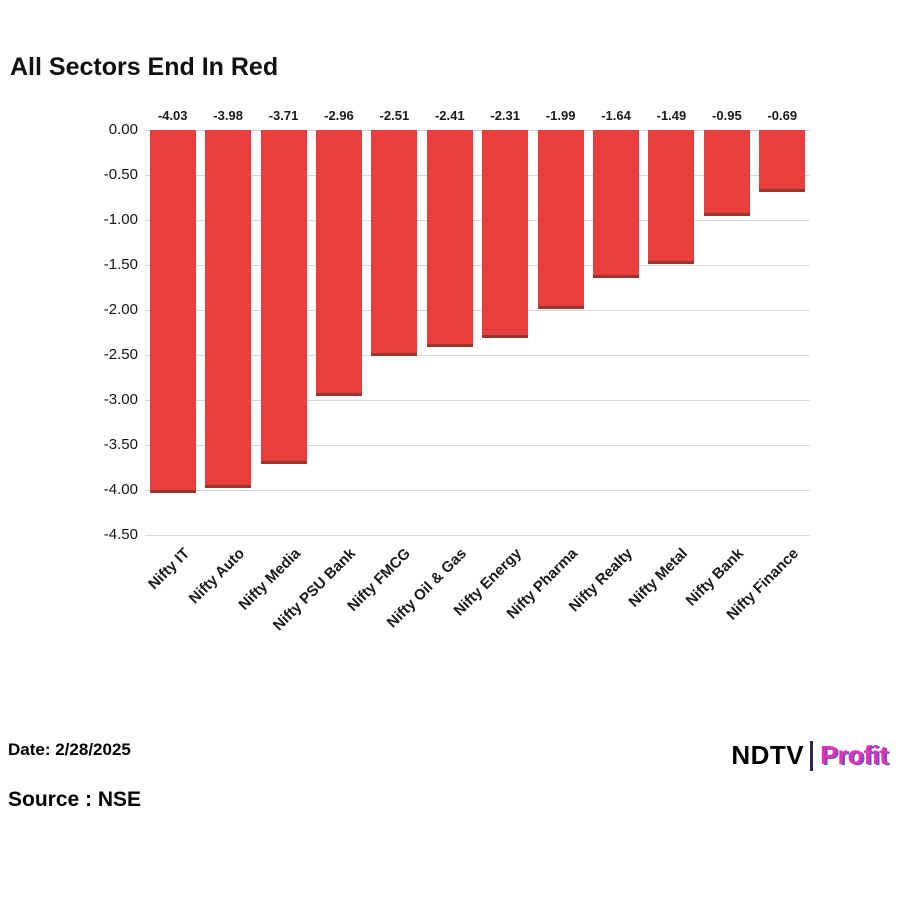  Describe the element at coordinates (120, 219) in the screenshot. I see `y-tick-label: -1.00` at that location.